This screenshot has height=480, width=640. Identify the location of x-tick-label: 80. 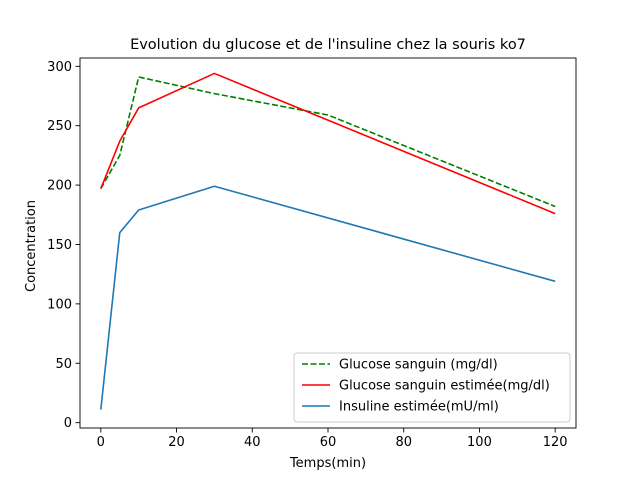
(403, 442).